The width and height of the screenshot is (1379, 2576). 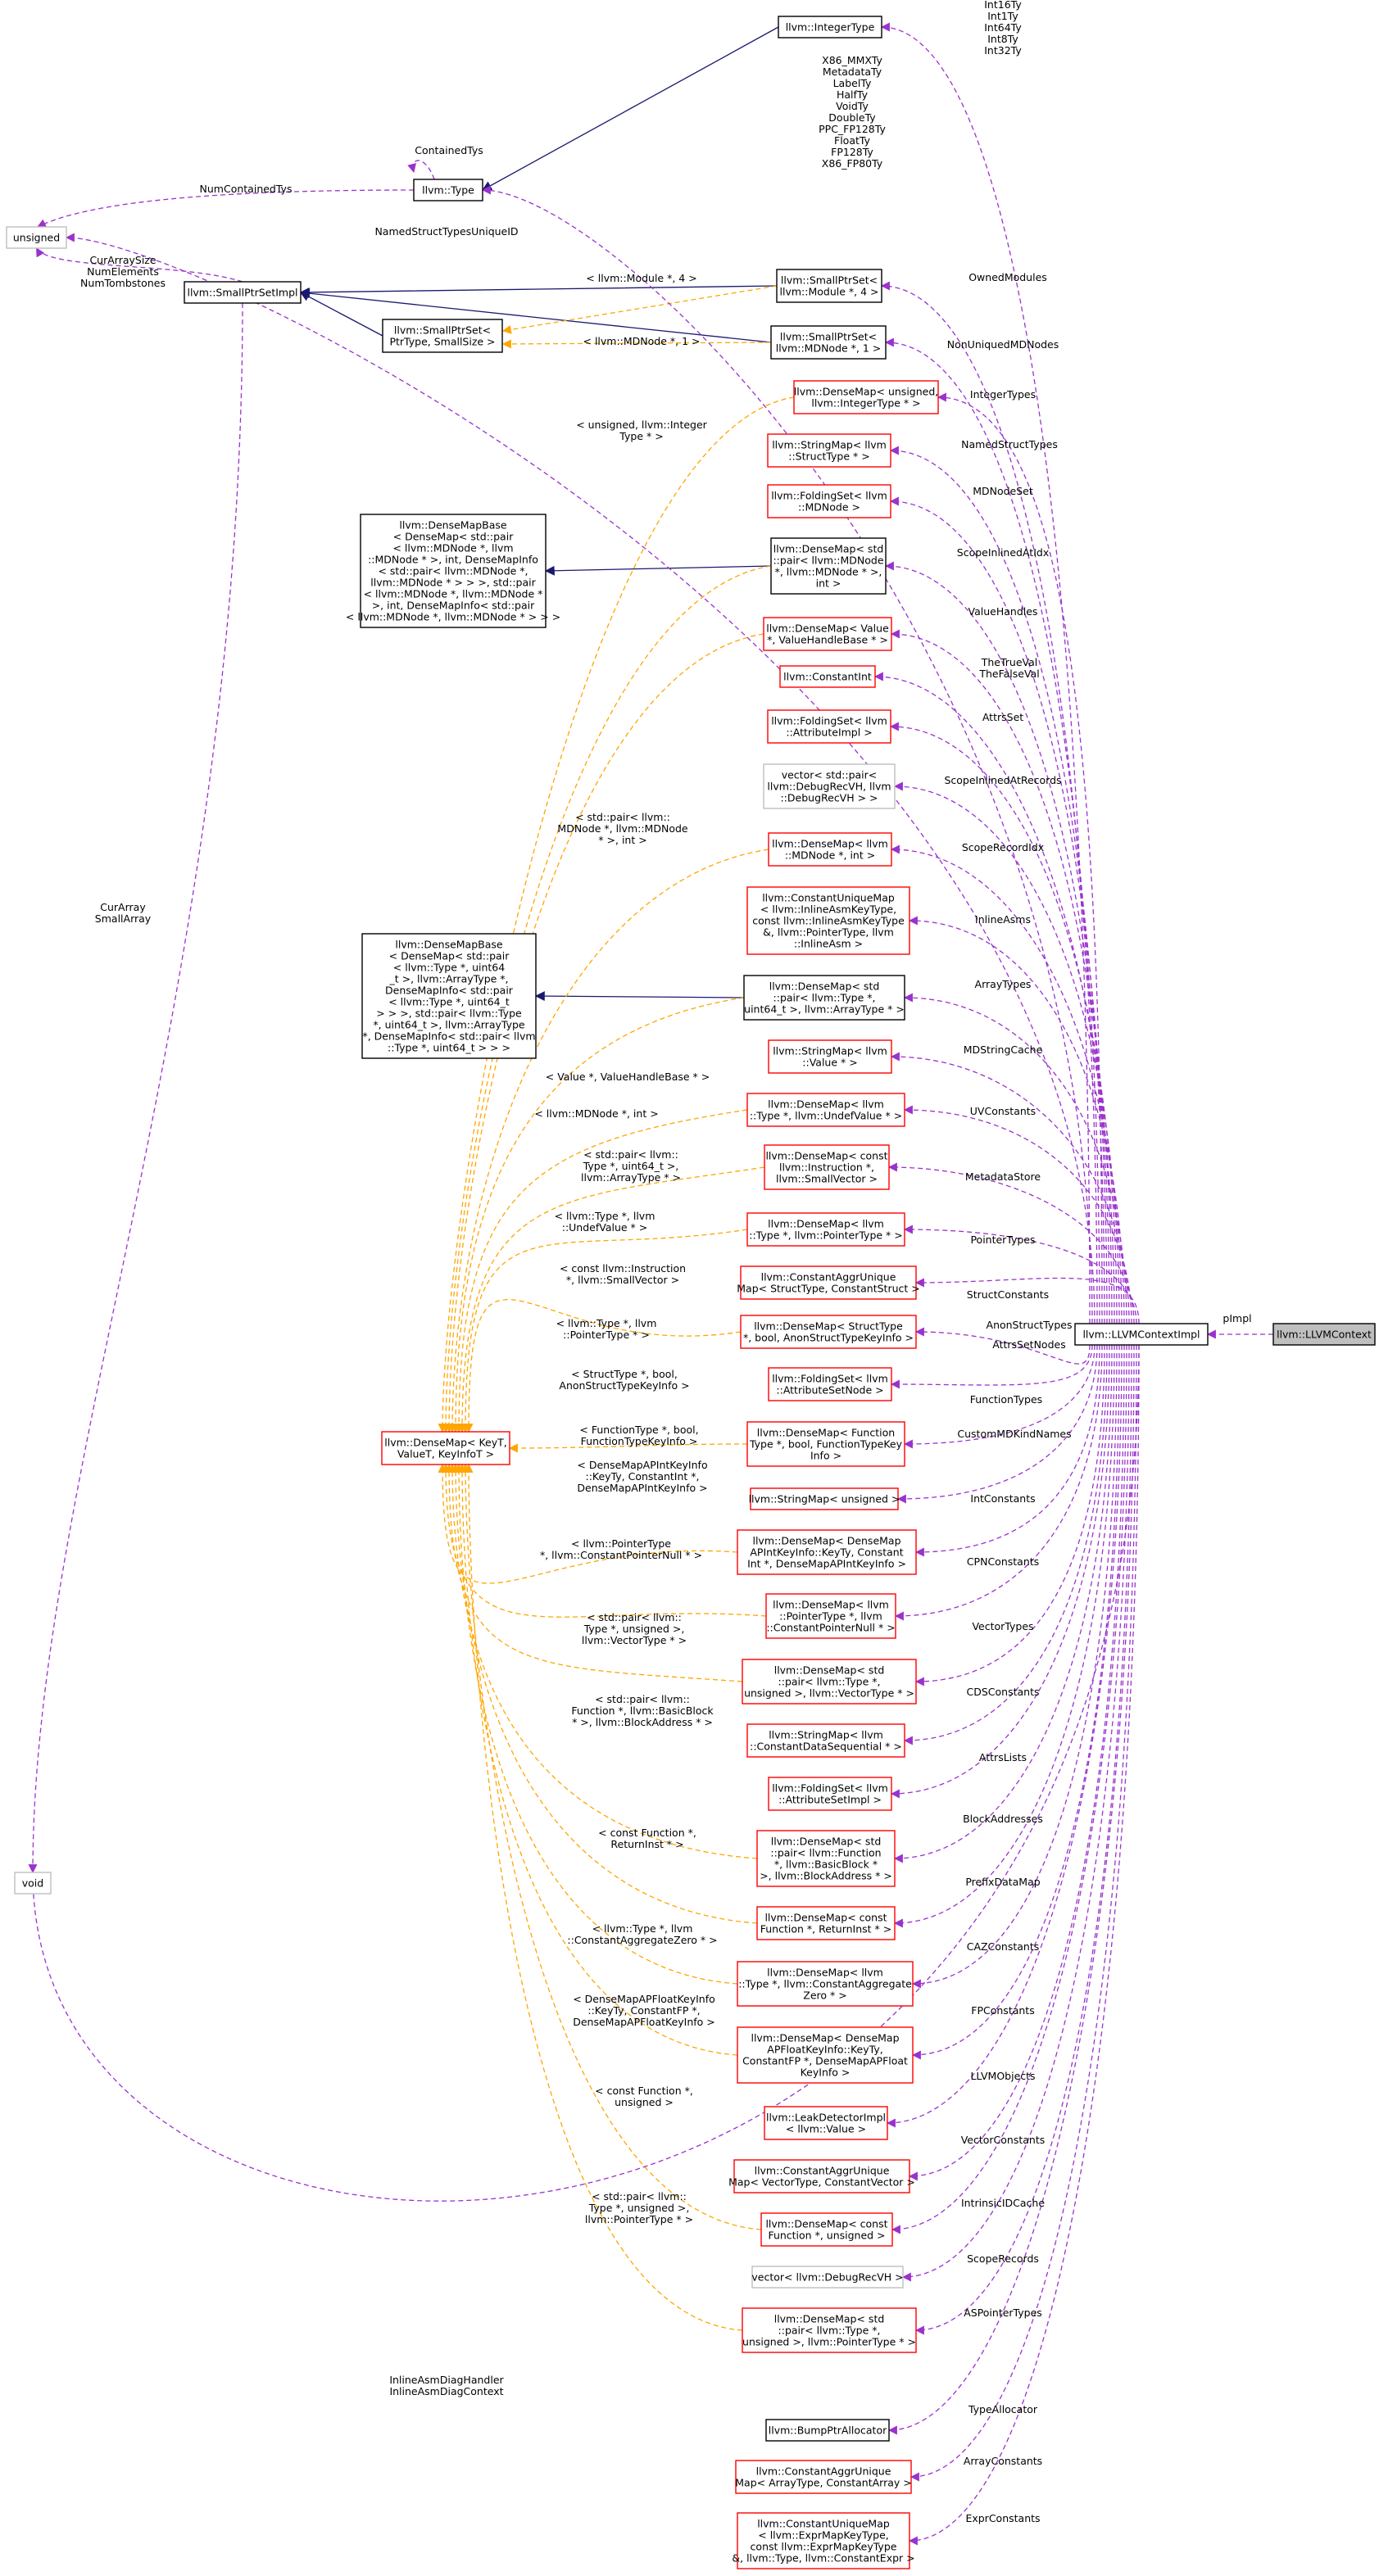 What do you see at coordinates (1002, 2518) in the screenshot?
I see `edge-label-expr-constants: ExprConstants` at bounding box center [1002, 2518].